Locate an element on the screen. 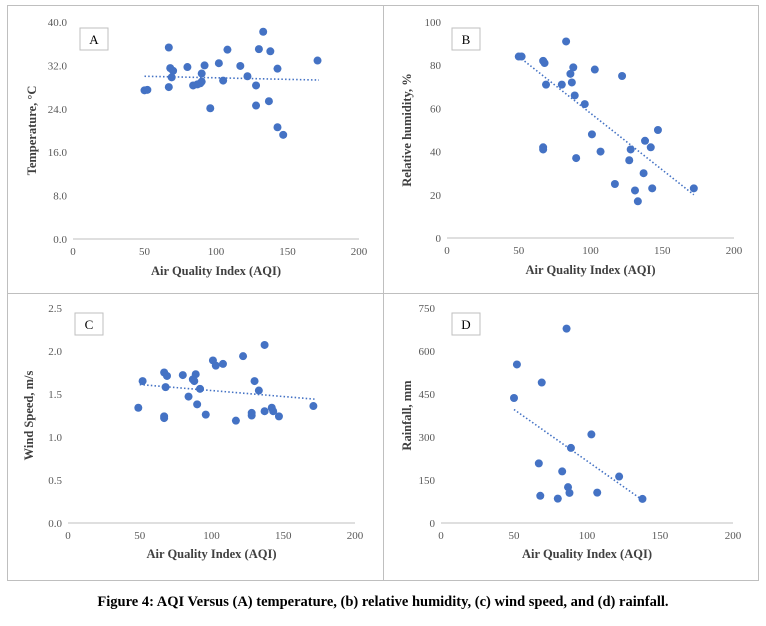  trendline is located at coordinates (578, 454).